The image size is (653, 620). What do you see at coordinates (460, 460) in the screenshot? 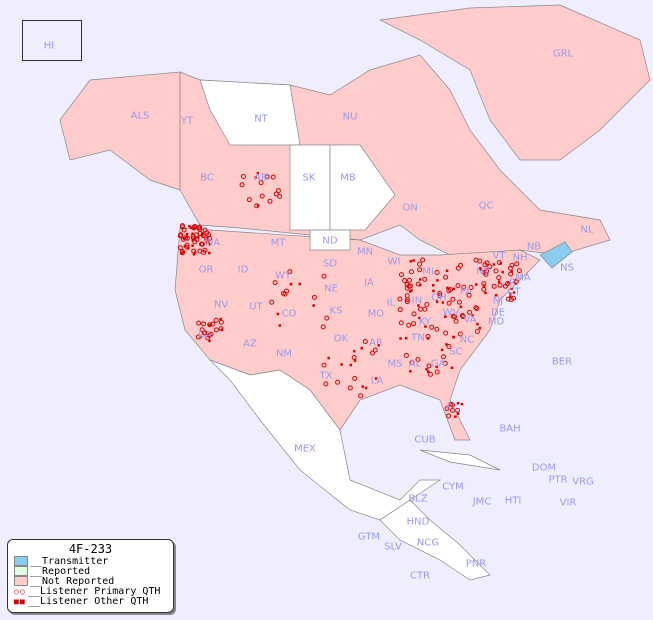
I see `cuba` at bounding box center [460, 460].